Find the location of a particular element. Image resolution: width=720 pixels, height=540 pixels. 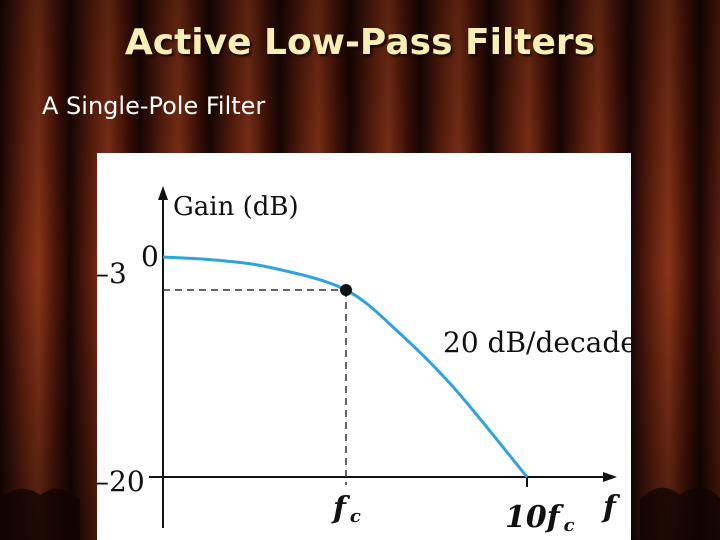

y-tick-label-minus20: –20 is located at coordinates (121, 481).